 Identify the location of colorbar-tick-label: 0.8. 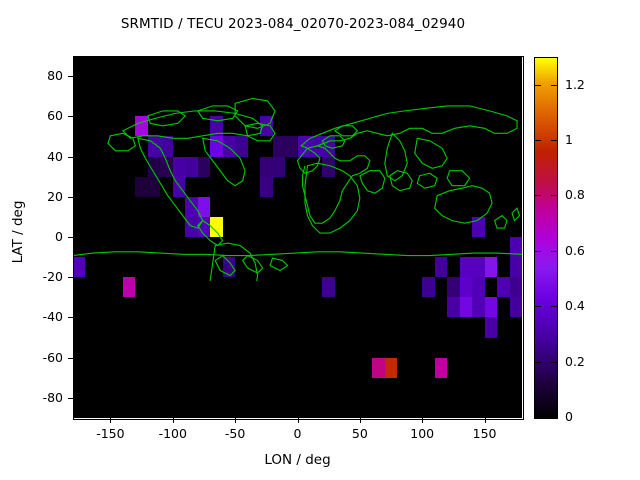
(575, 195).